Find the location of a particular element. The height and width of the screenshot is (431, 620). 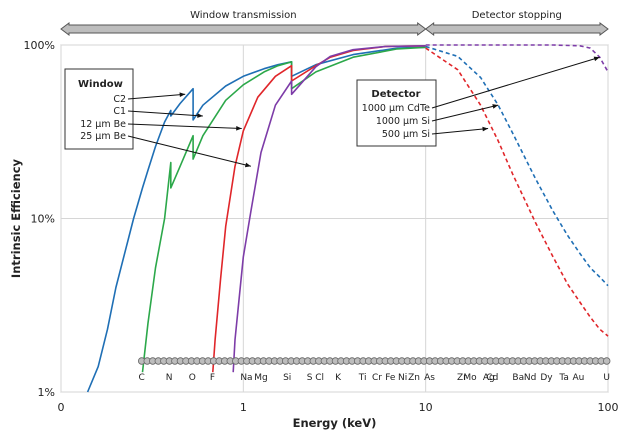

element-label: Cl is located at coordinates (319, 378).